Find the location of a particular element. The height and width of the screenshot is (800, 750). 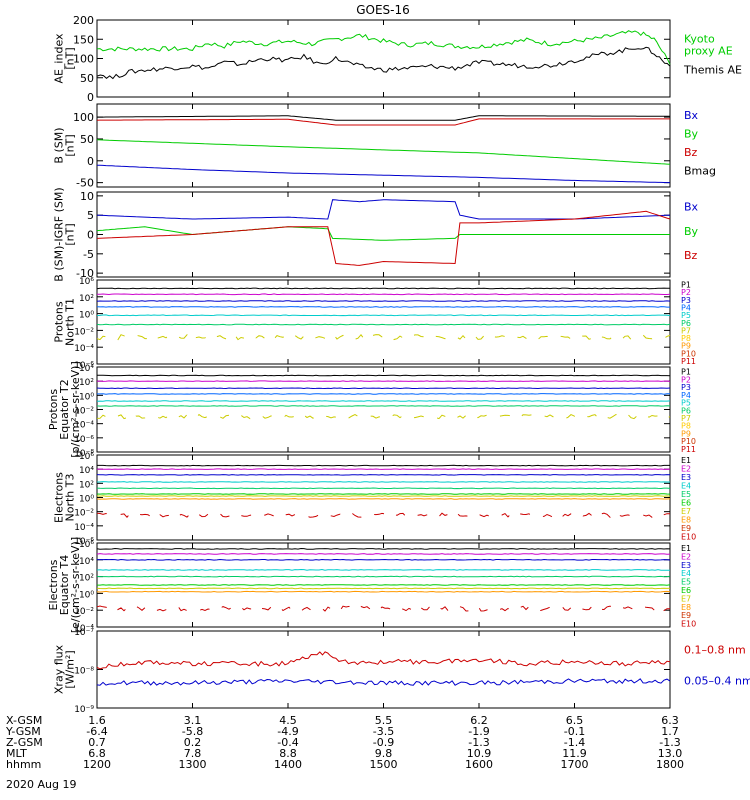

series-by is located at coordinates (383, 152).